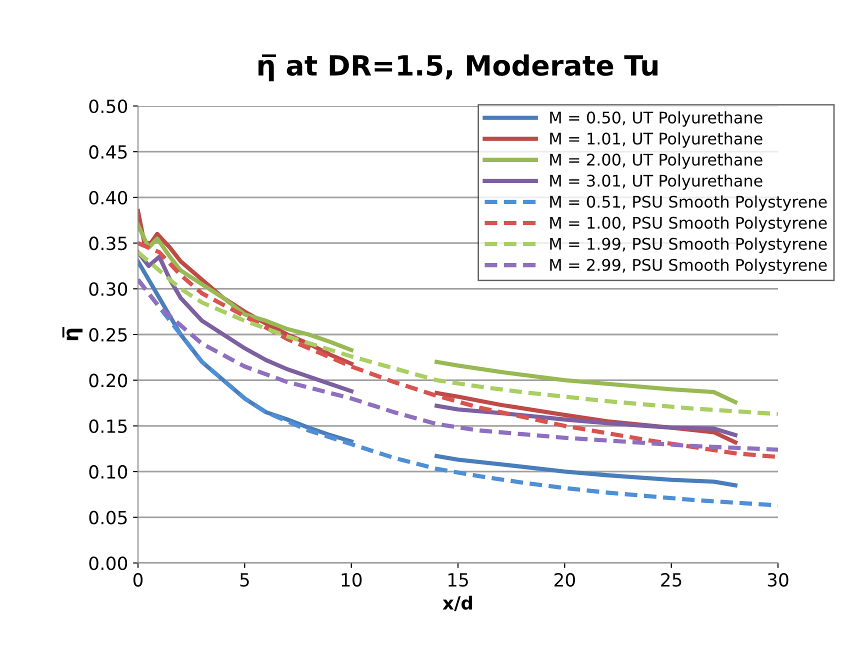  I want to click on legend-label: M = 1.99, PSU Smooth Polystyrene, so click(688, 245).